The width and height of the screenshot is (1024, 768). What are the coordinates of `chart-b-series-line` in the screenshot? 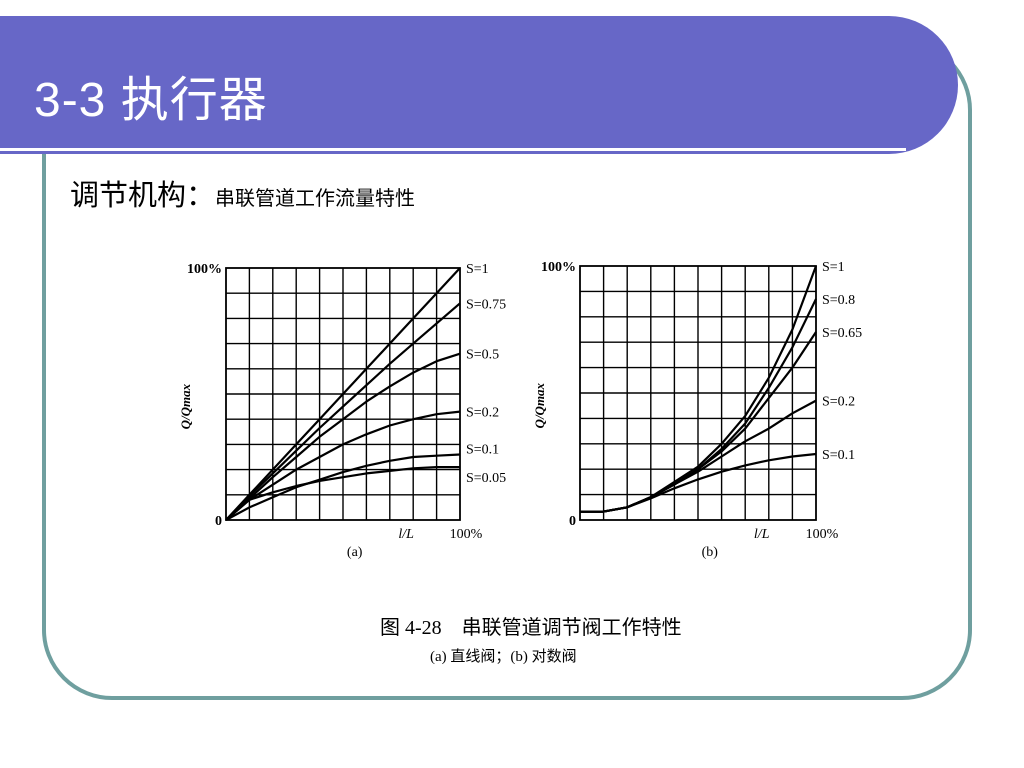 It's located at (698, 482).